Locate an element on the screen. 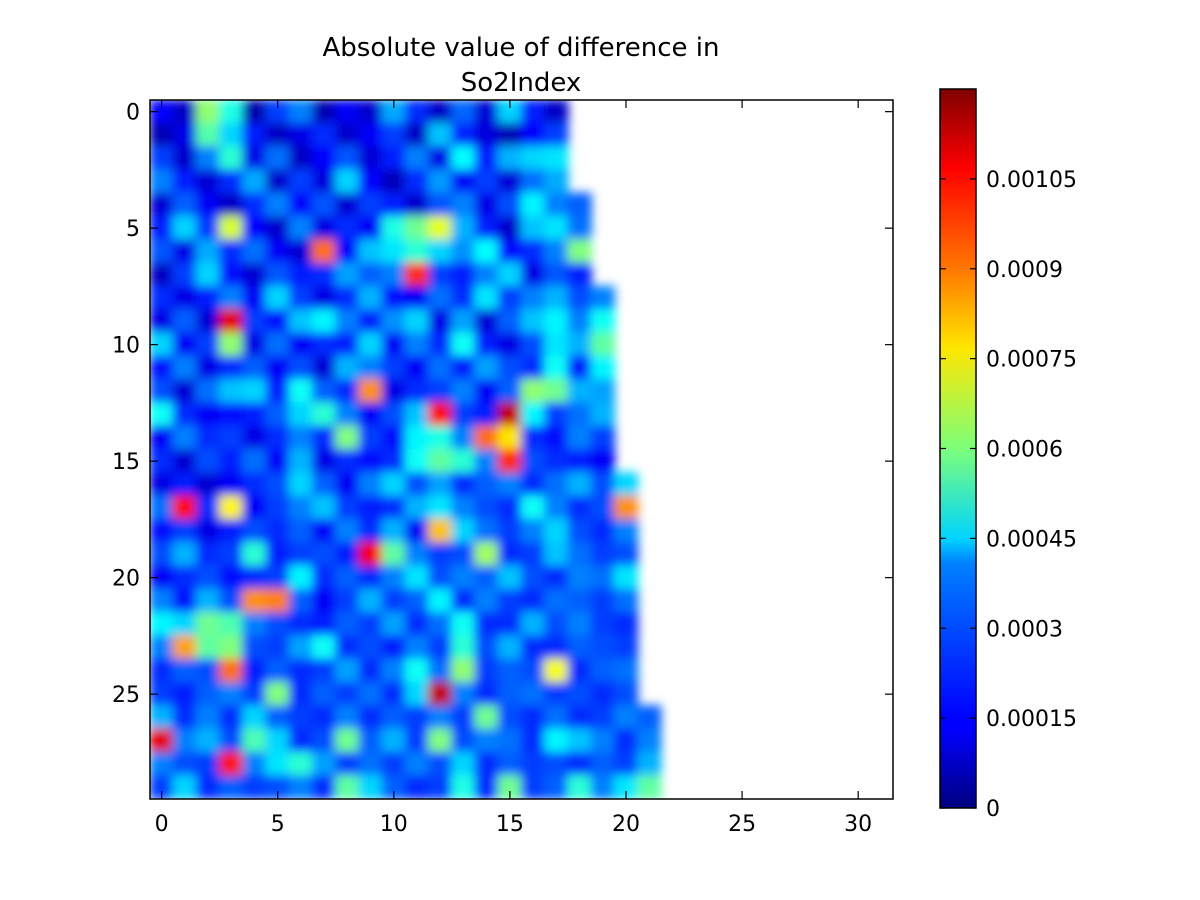  chart-title-line-1: Absolute value of difference in is located at coordinates (521, 48).